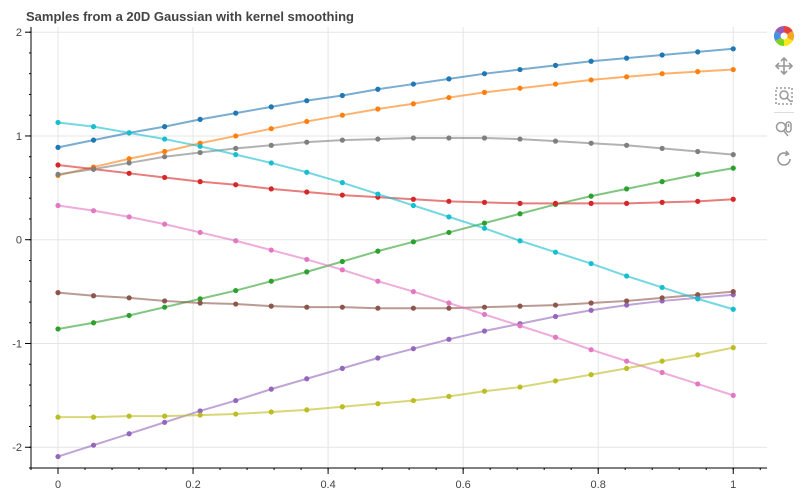 The height and width of the screenshot is (500, 803). Describe the element at coordinates (784, 36) in the screenshot. I see `bokeh-logo-icon` at that location.